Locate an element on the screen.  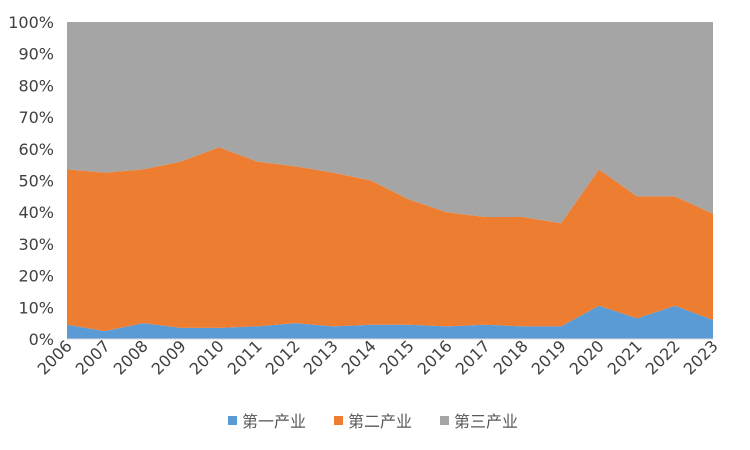
x-tick-label: 2007 is located at coordinates (93, 357).